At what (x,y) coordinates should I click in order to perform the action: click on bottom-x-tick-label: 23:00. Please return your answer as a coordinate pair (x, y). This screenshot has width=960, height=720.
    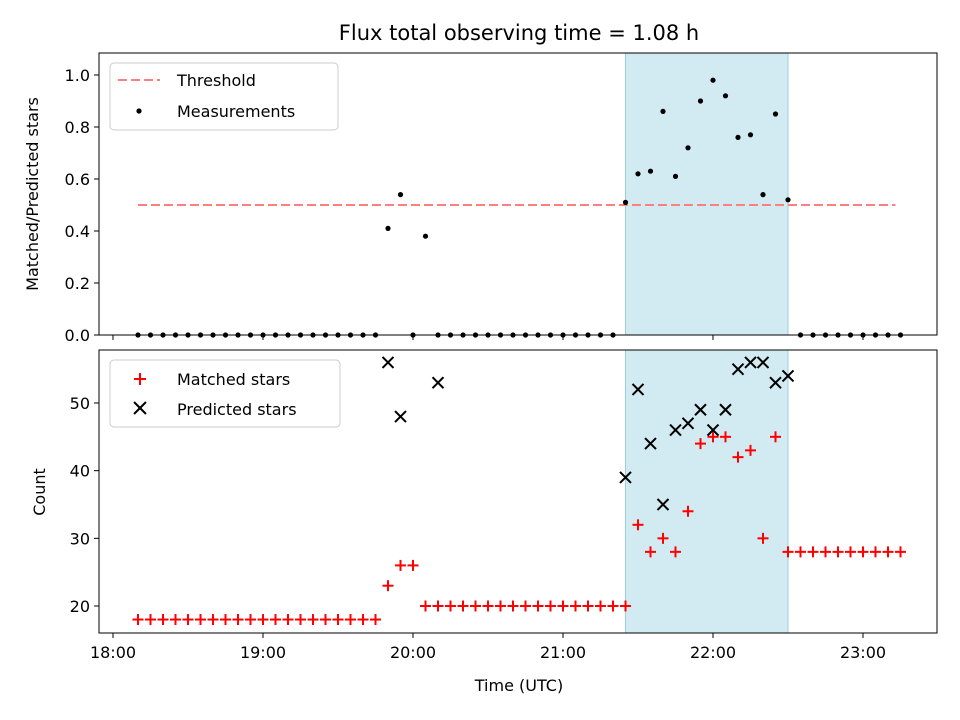
    Looking at the image, I should click on (863, 652).